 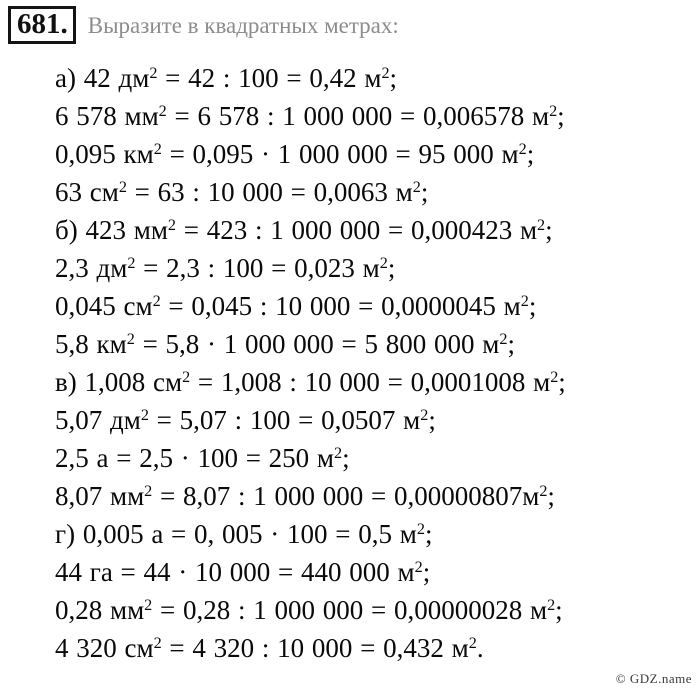 What do you see at coordinates (42, 25) in the screenshot?
I see `task-number-badge: 681.` at bounding box center [42, 25].